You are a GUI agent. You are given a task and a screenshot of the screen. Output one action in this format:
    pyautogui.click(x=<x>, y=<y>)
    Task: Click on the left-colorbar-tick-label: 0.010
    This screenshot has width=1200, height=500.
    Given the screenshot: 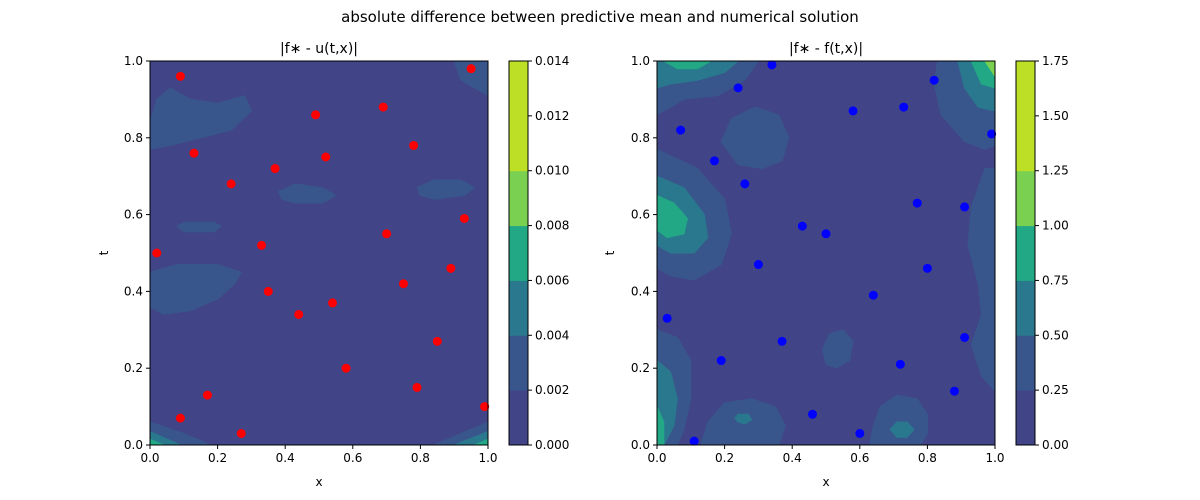 What is the action you would take?
    pyautogui.click(x=552, y=171)
    